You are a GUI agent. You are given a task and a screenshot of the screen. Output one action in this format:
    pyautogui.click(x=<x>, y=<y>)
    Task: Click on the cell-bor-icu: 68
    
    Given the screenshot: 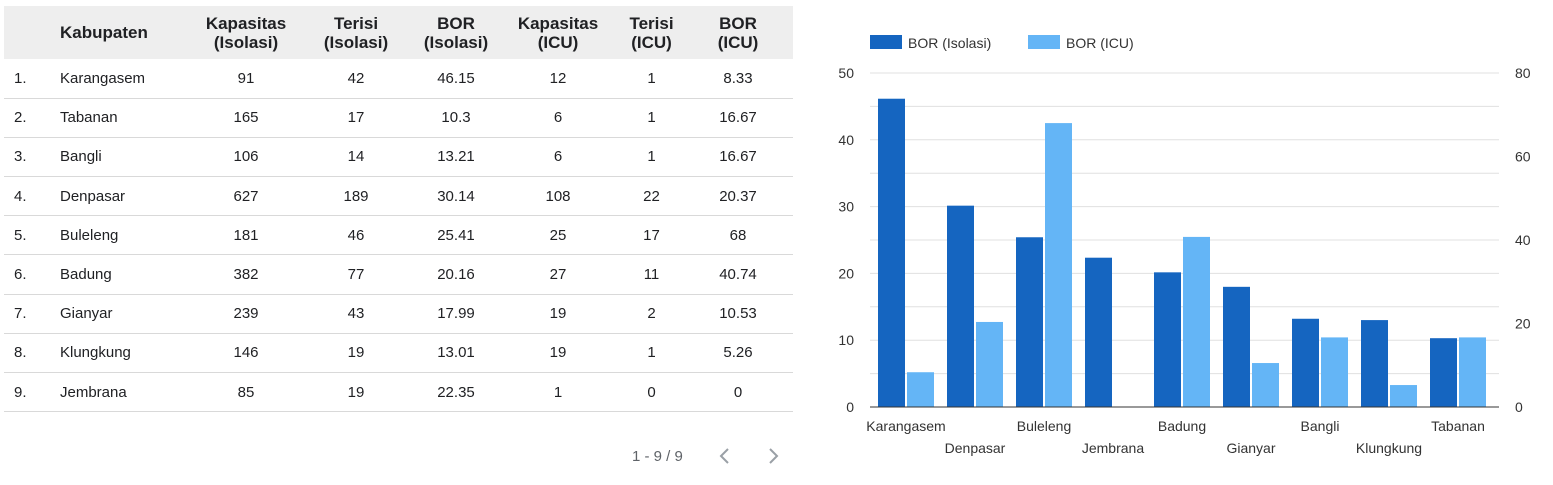 What is the action you would take?
    pyautogui.click(x=738, y=235)
    